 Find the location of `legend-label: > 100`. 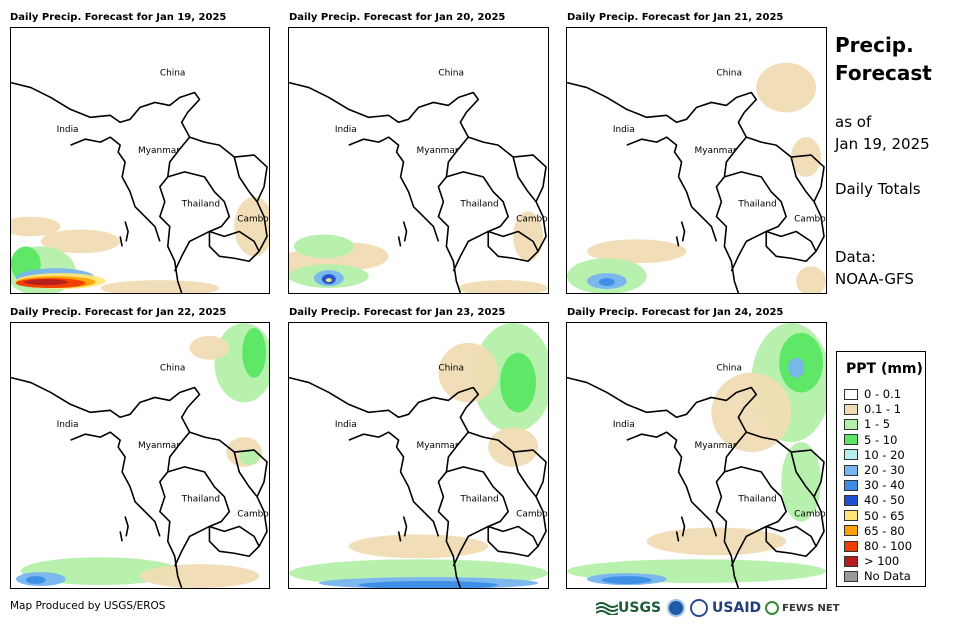

legend-label: > 100 is located at coordinates (882, 561).